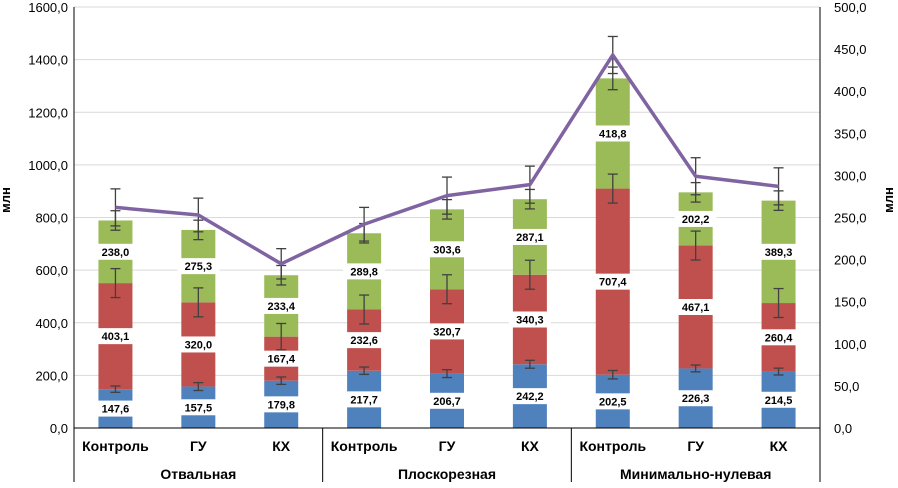  I want to click on data-label-green: 275,3, so click(199, 267).